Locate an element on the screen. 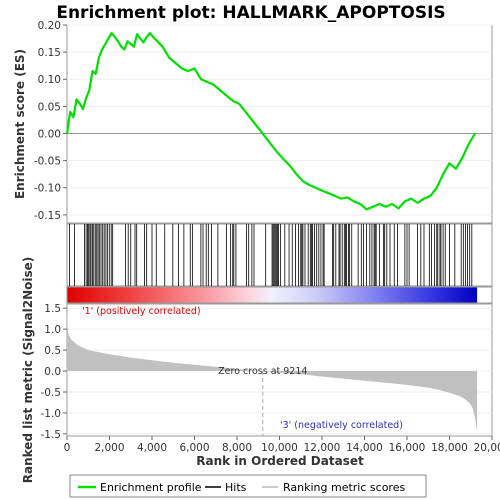 This screenshot has height=500, width=500. es-tick-label: 0.10 is located at coordinates (49, 80).